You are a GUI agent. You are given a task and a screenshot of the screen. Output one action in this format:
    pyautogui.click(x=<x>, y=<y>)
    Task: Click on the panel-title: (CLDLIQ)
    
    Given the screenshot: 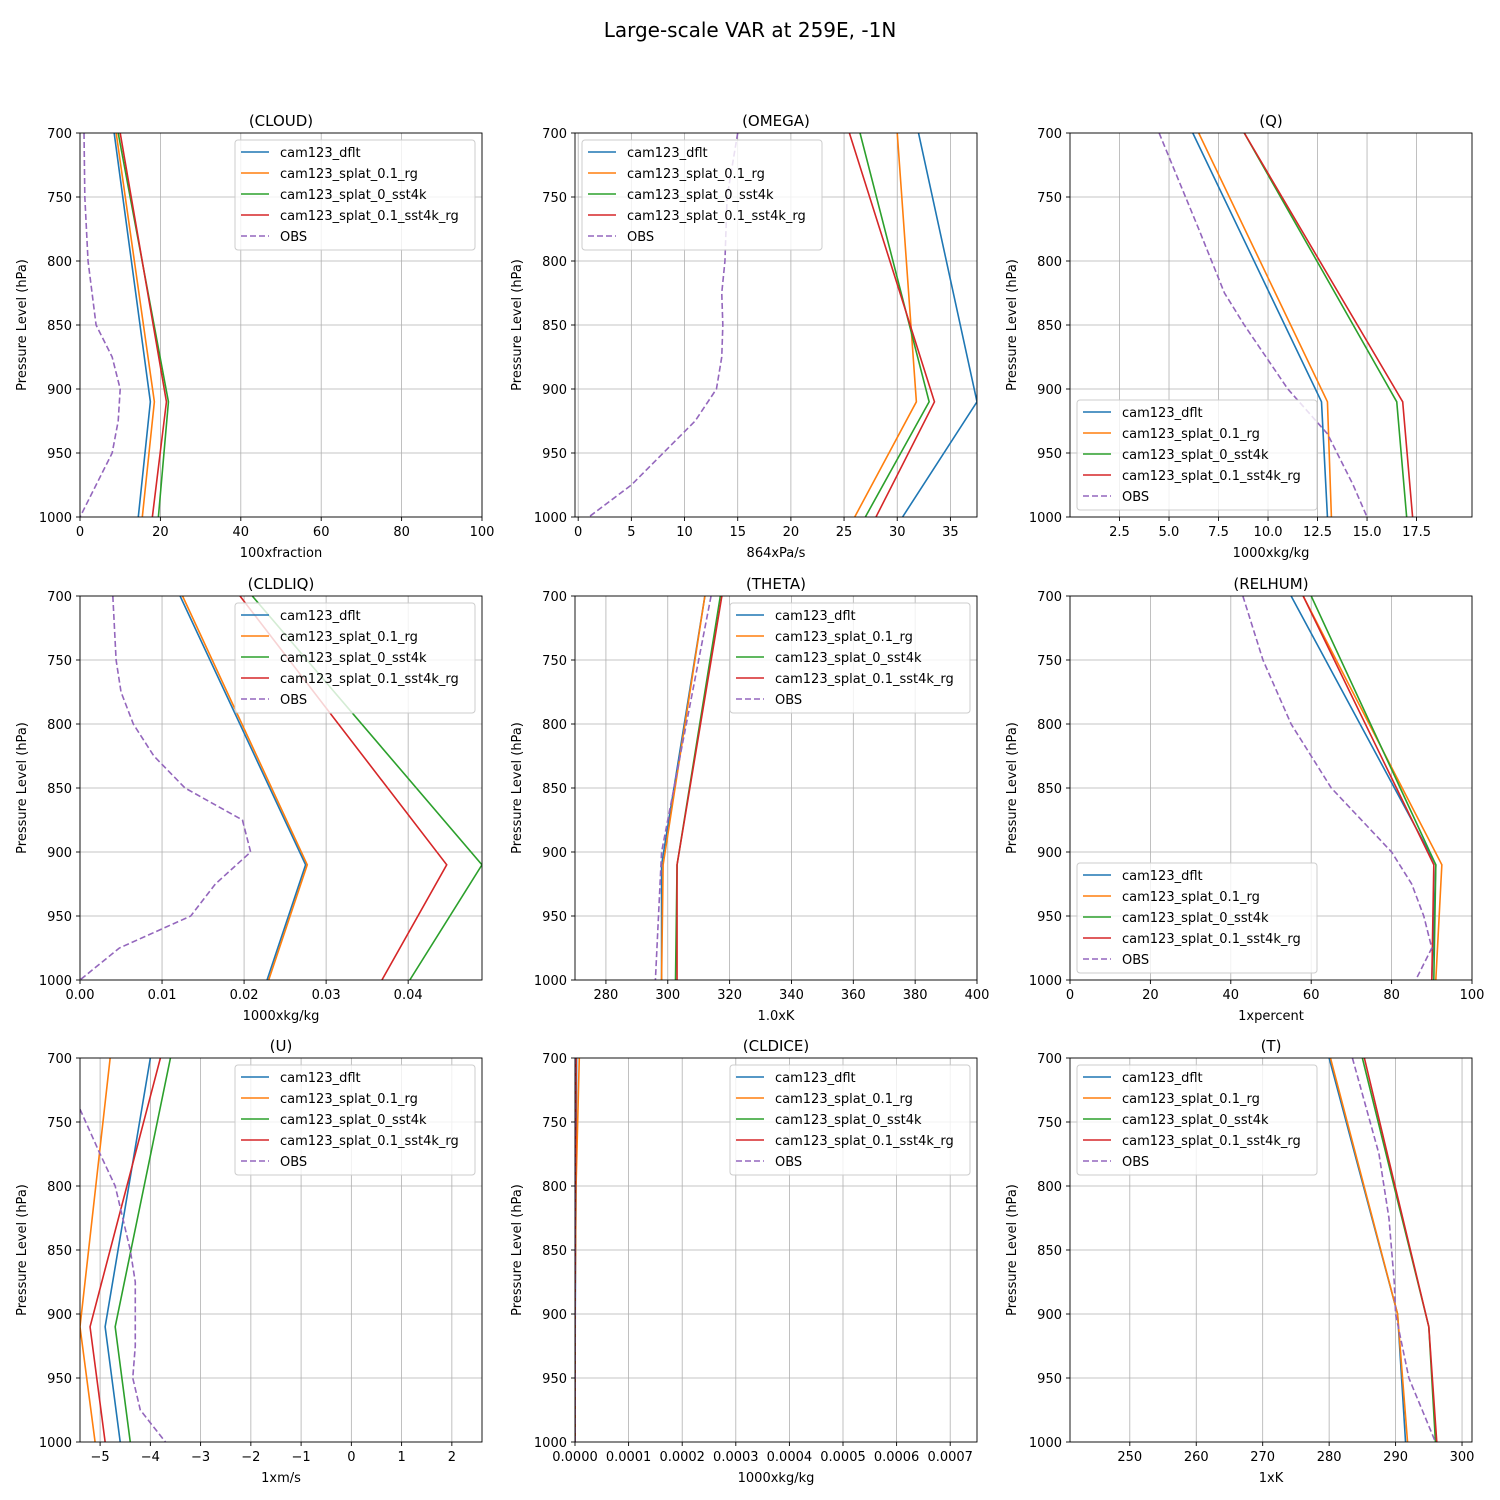 What is the action you would take?
    pyautogui.click(x=281, y=584)
    